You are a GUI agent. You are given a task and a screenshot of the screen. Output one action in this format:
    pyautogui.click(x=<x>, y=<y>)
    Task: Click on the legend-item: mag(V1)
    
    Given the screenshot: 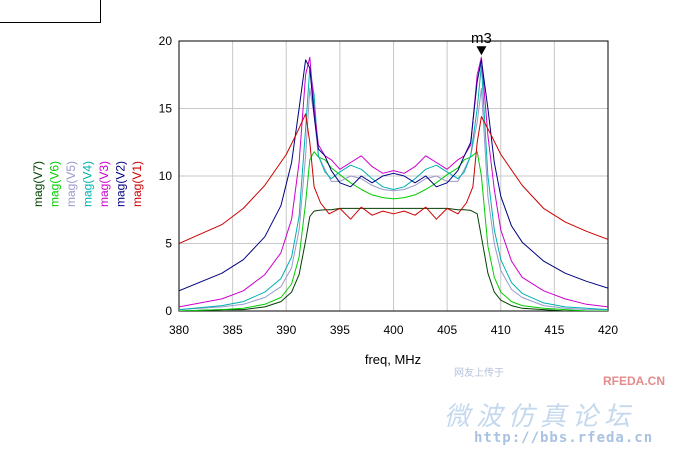 What is the action you would take?
    pyautogui.click(x=137, y=184)
    